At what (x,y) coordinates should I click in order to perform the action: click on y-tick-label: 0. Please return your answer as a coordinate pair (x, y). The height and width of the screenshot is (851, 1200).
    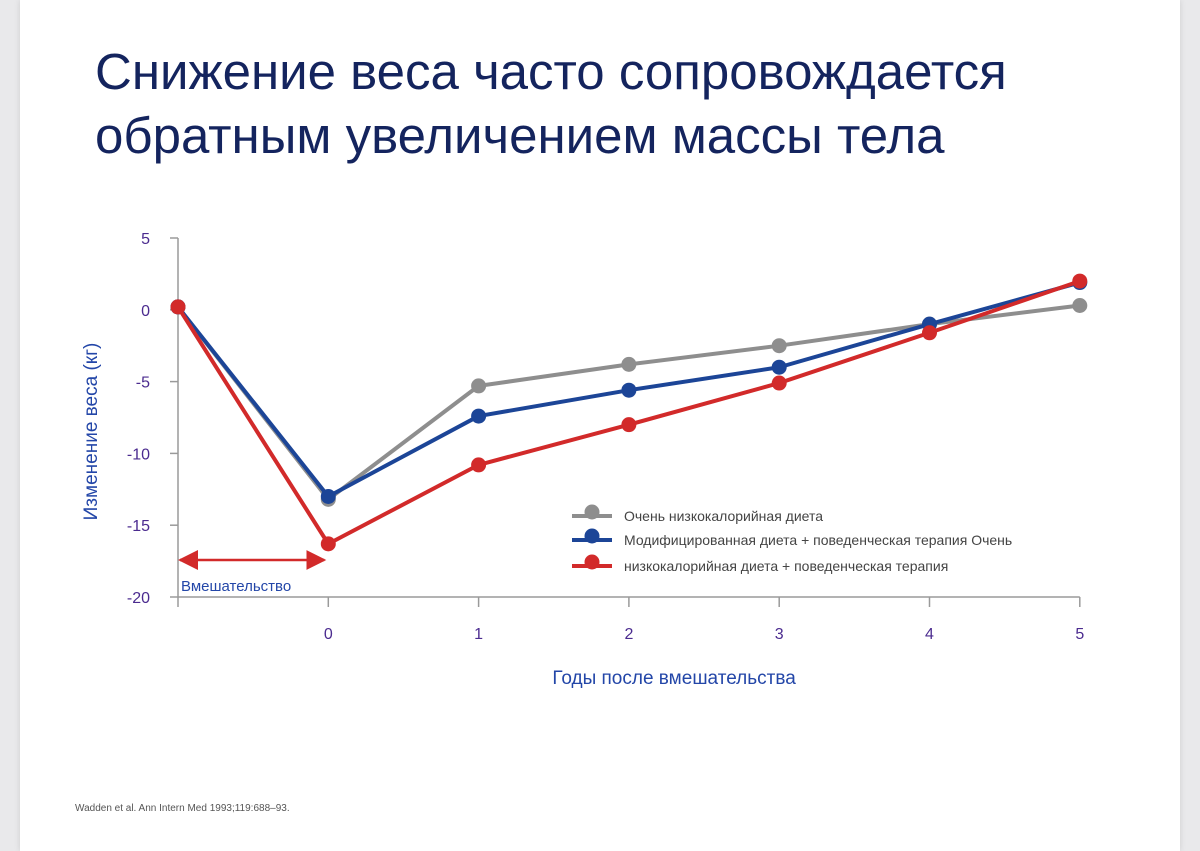
    Looking at the image, I should click on (145, 311).